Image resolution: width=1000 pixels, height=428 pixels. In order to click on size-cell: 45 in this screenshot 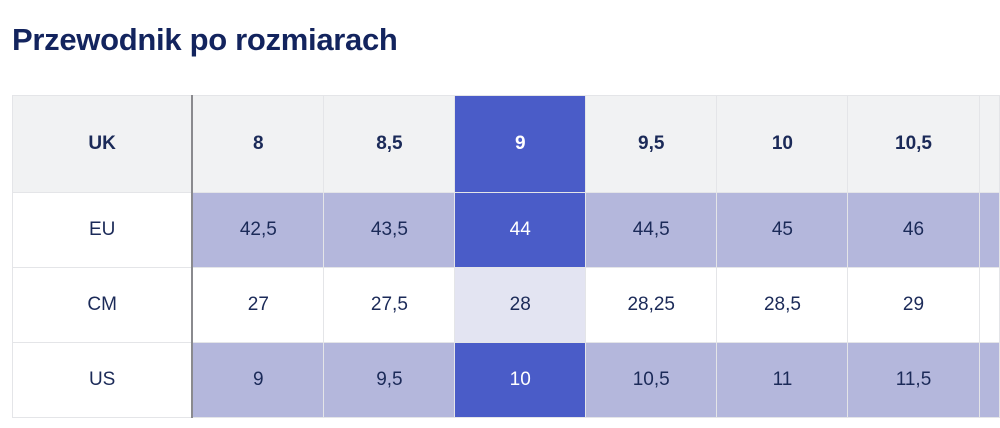, I will do `click(782, 230)`.